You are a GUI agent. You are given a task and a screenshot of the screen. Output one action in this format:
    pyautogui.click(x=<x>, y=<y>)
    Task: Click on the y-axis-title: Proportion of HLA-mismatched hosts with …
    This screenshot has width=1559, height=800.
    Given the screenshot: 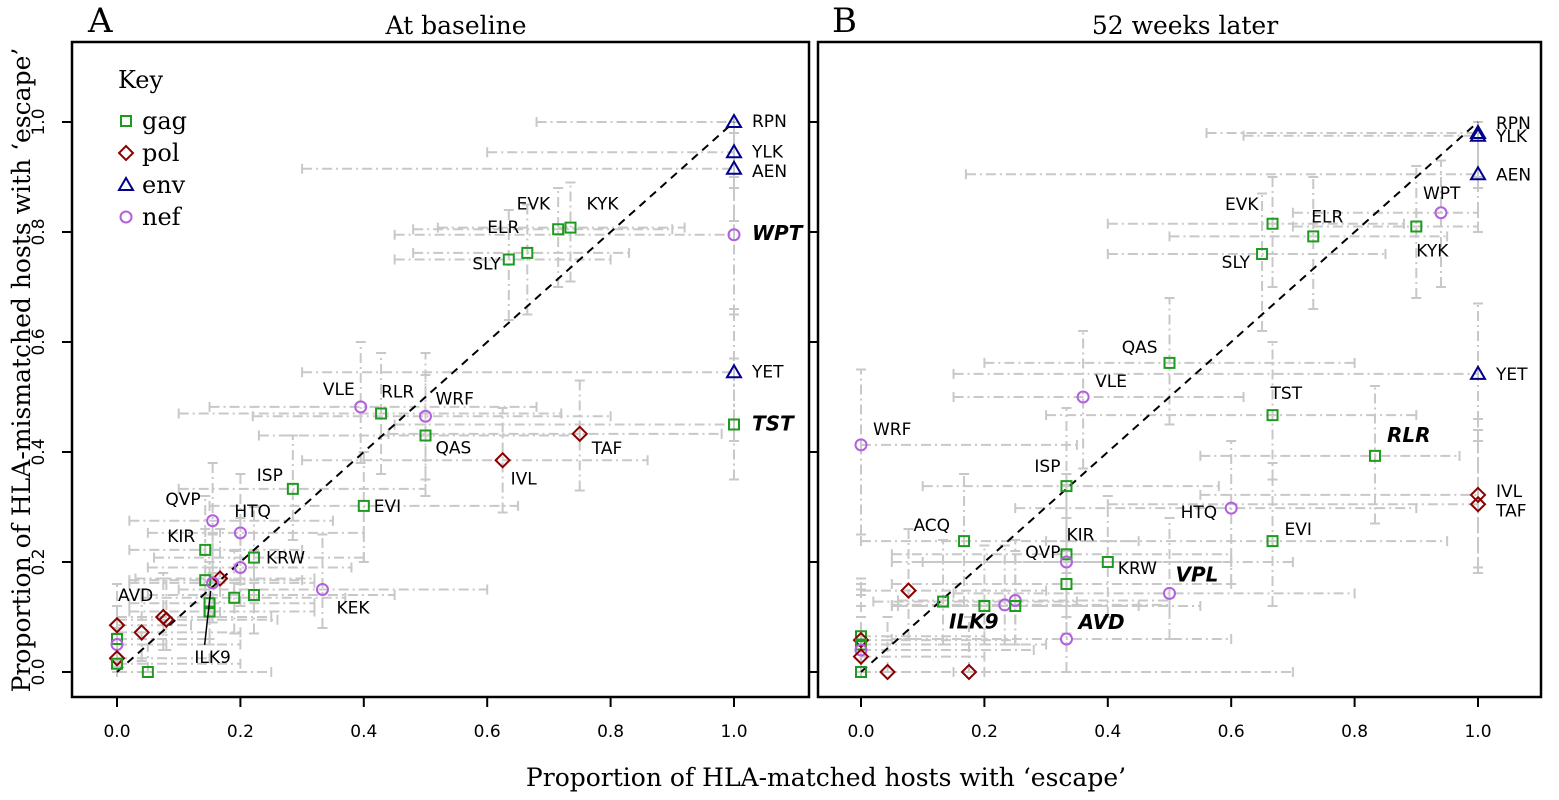 What is the action you would take?
    pyautogui.click(x=21, y=370)
    